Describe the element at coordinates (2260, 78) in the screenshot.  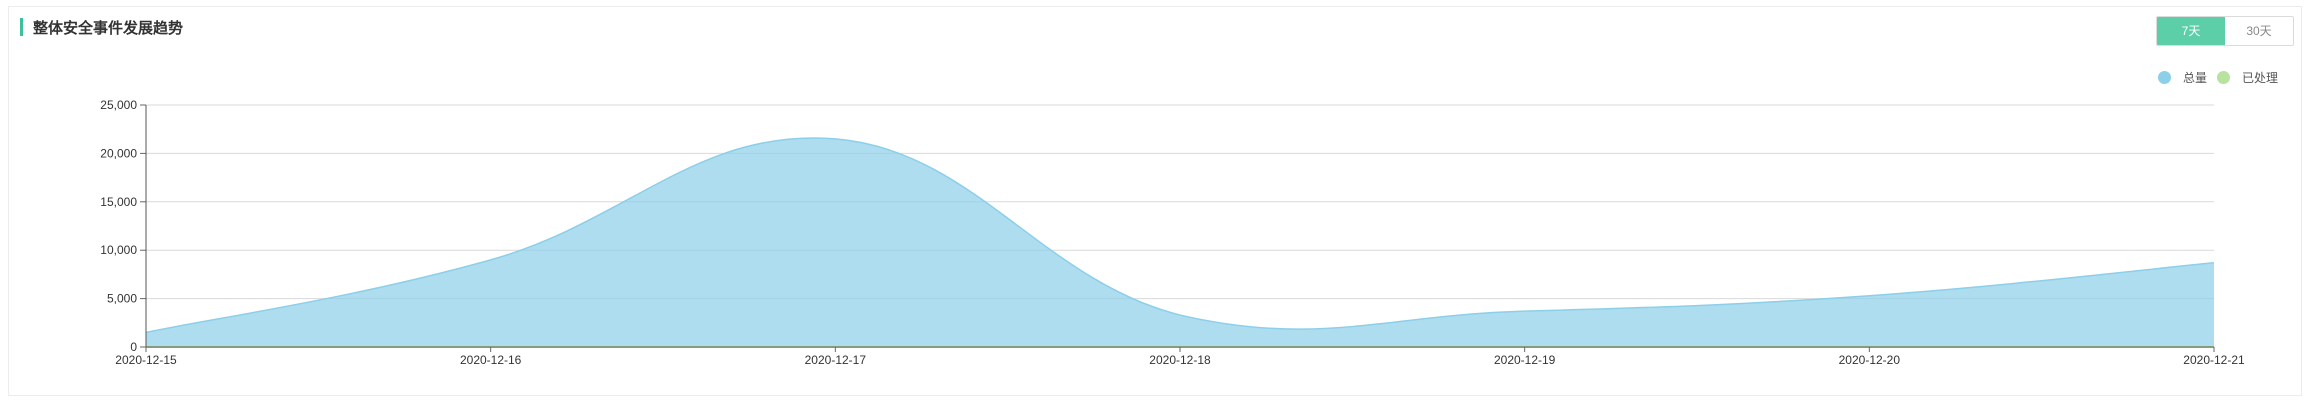
I see `legend-label-handled: 已处理` at that location.